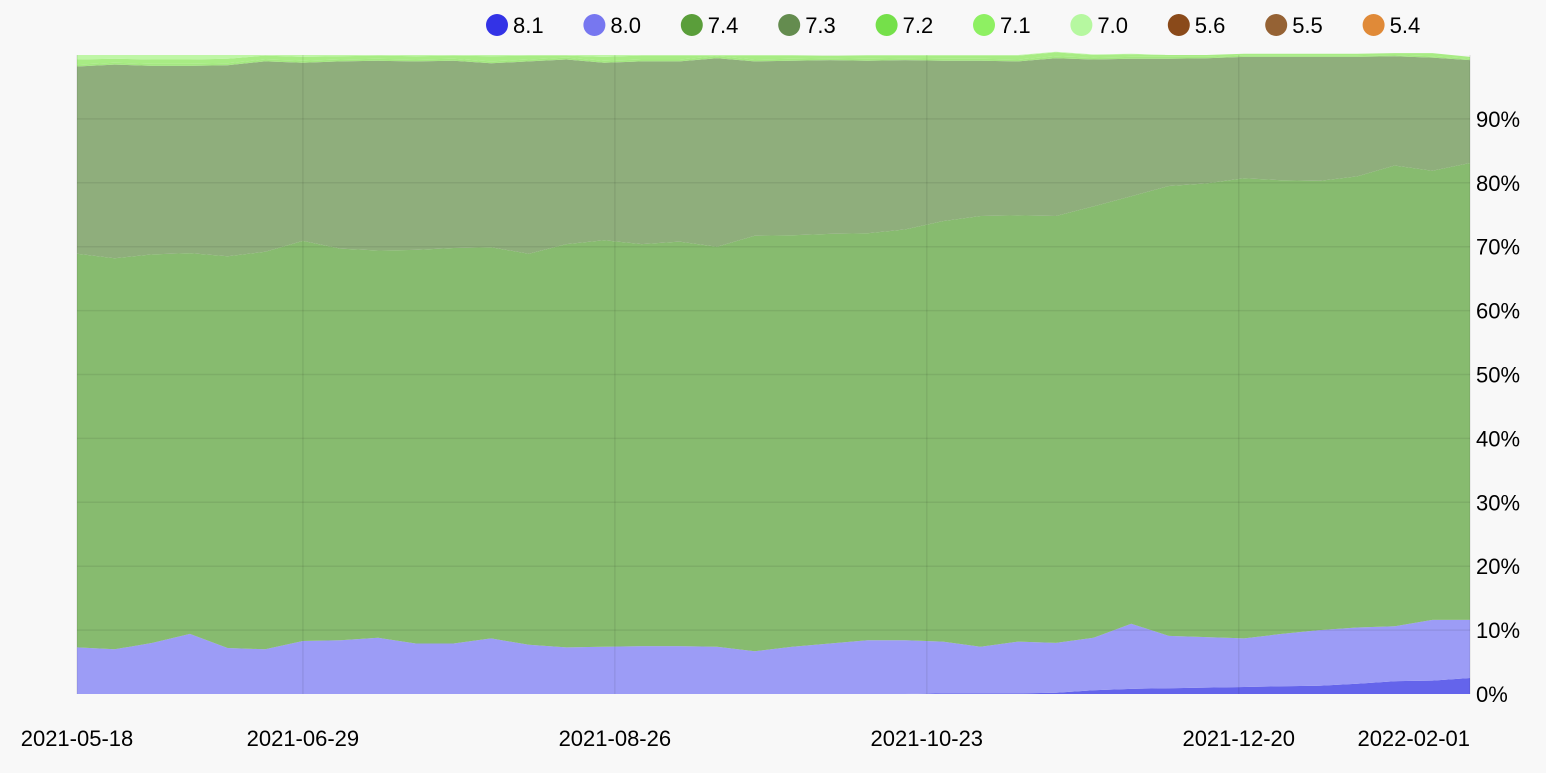 The image size is (1546, 773). I want to click on y-tick-label: 20%, so click(1498, 566).